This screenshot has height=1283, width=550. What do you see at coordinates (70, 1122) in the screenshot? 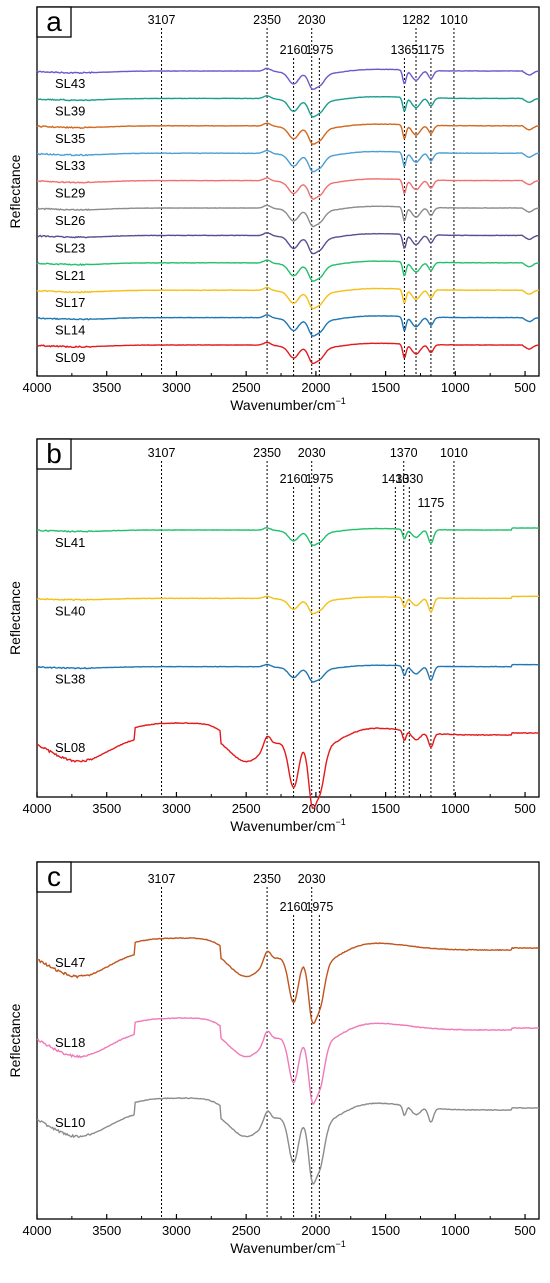
I see `series-label-sl10: SL10` at bounding box center [70, 1122].